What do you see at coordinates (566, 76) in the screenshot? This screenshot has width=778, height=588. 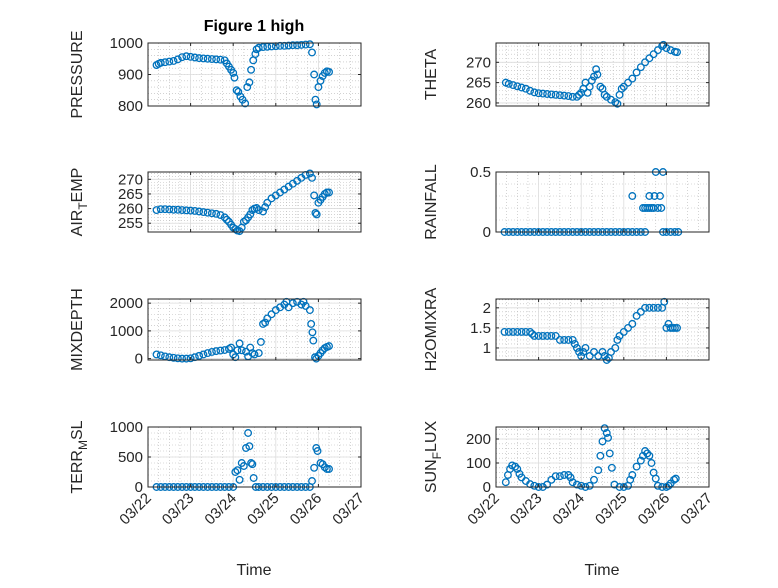 I see `subplot-theta: 260 265 270 THETA` at bounding box center [566, 76].